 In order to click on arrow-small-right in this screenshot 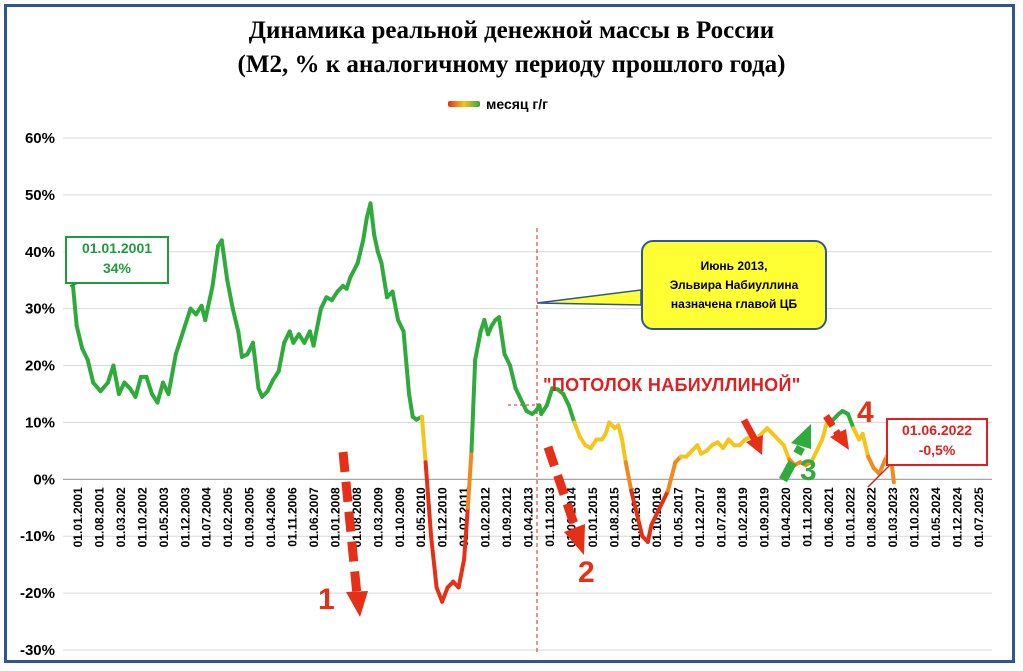, I will do `click(751, 436)`.